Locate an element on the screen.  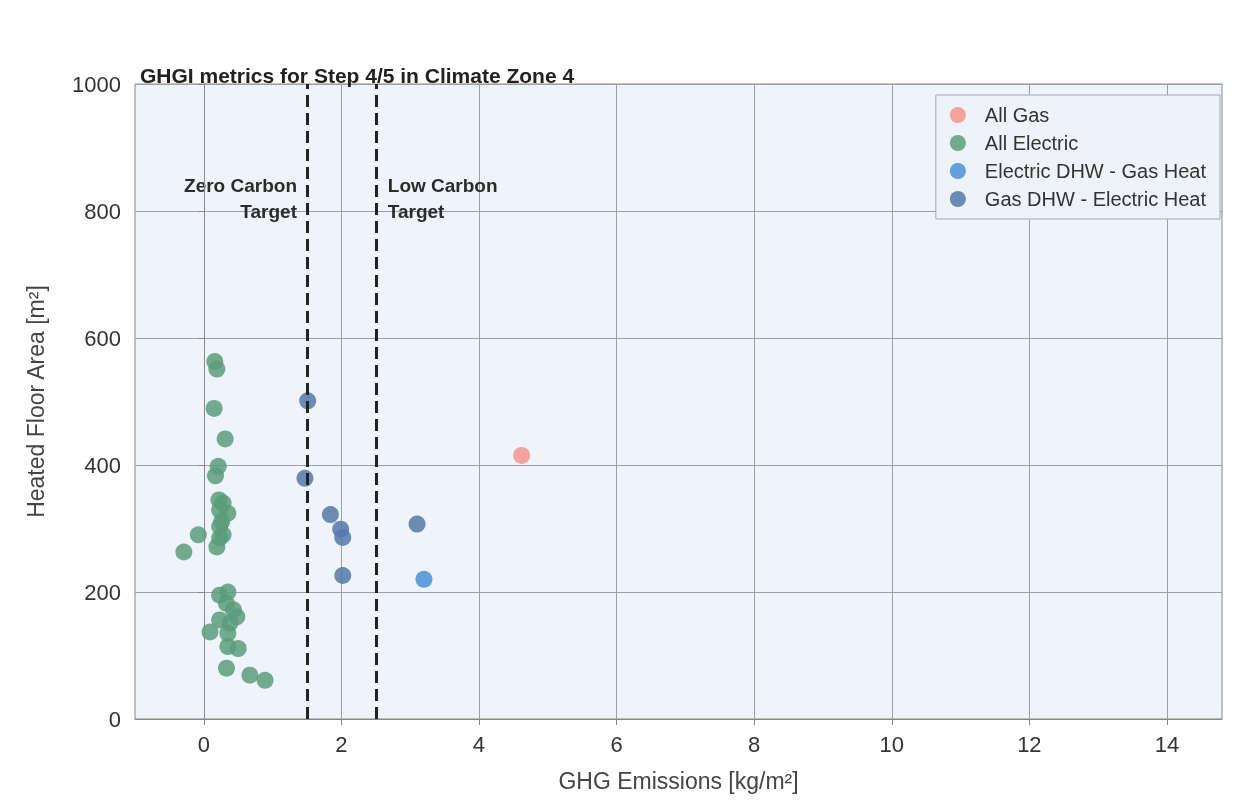
x-tick-label: 12 is located at coordinates (1029, 744).